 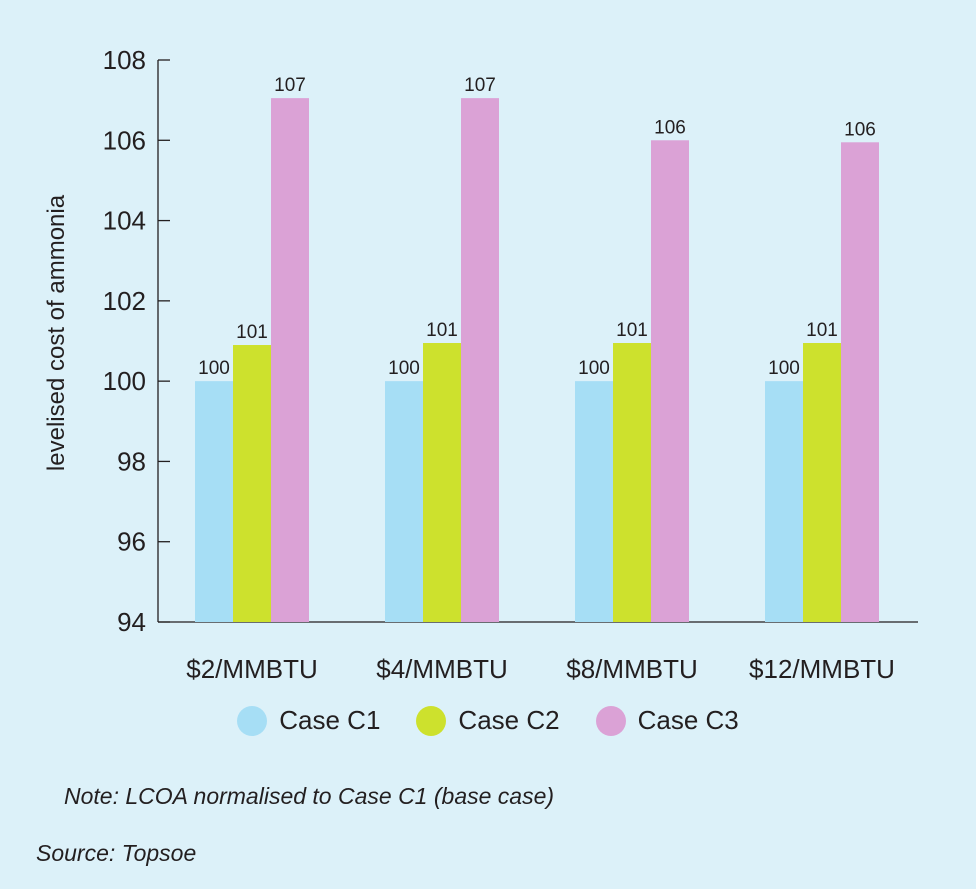 I want to click on chart-legend: Case C1 Case C2 Case C3, so click(x=488, y=720).